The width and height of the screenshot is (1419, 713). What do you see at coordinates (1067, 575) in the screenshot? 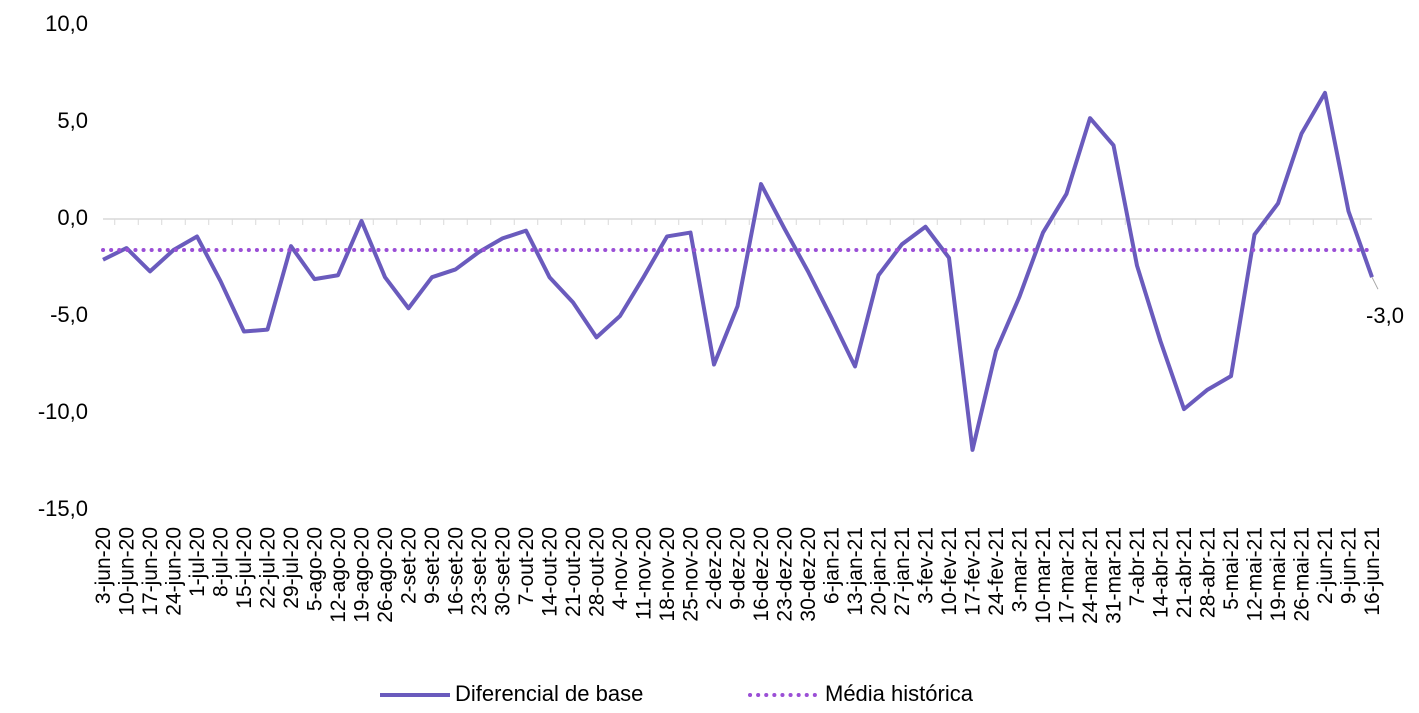
I see `x-tick-label: 17-mar-21` at bounding box center [1067, 575].